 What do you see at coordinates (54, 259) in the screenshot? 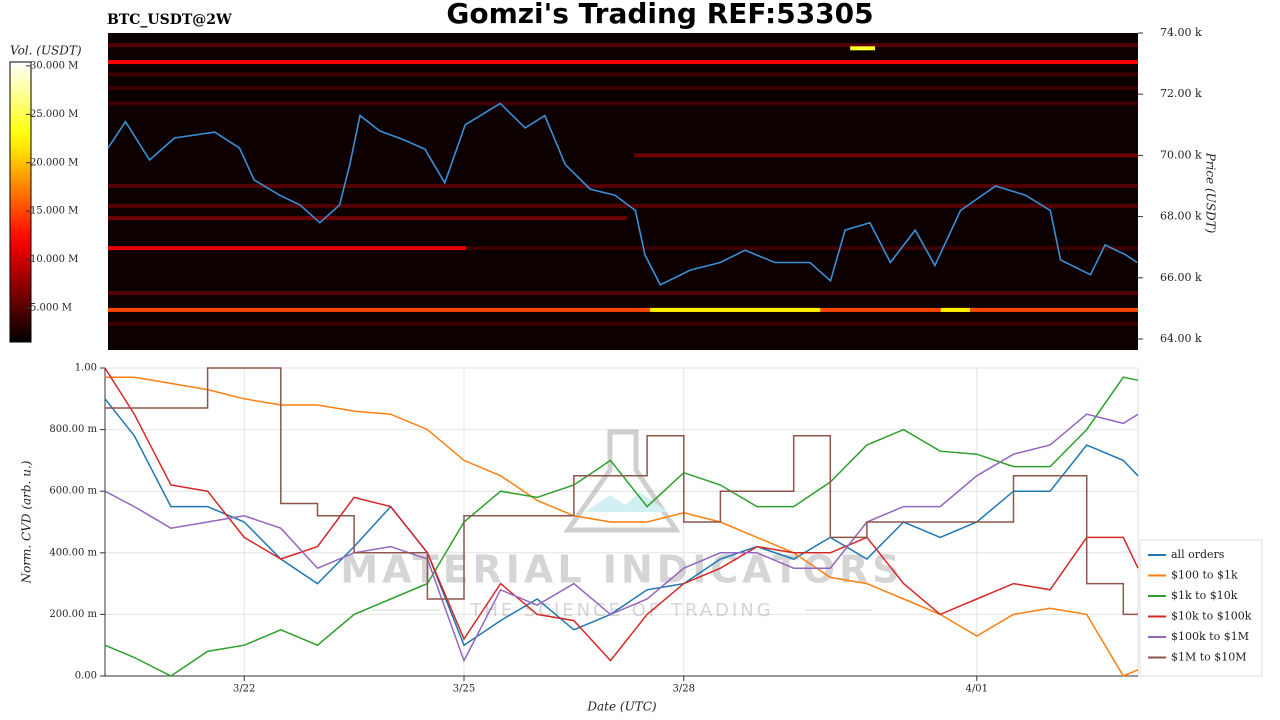
I see `colorbar-tick-label: 10.000 M` at bounding box center [54, 259].